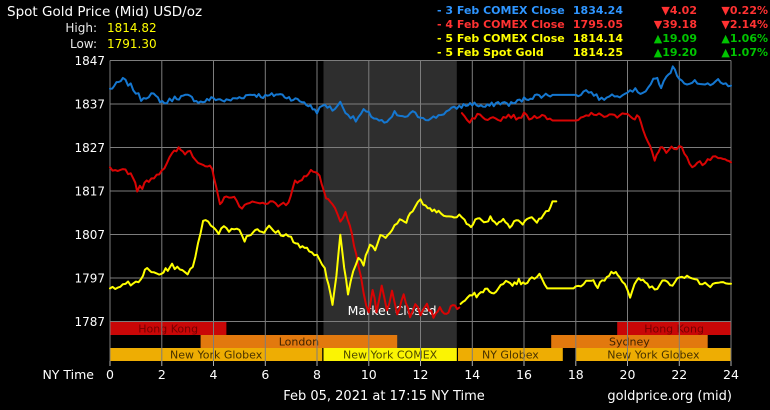 This screenshot has height=410, width=770. Describe the element at coordinates (317, 374) in the screenshot. I see `x-tick-label: 8` at that location.